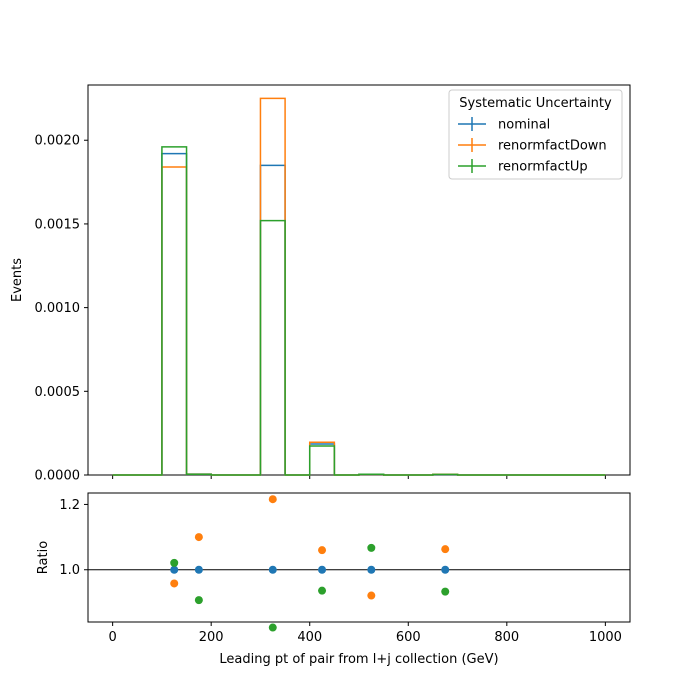 This screenshot has width=700, height=700. What do you see at coordinates (552, 146) in the screenshot?
I see `legend-label-renormfactDown: renormfactDown` at bounding box center [552, 146].